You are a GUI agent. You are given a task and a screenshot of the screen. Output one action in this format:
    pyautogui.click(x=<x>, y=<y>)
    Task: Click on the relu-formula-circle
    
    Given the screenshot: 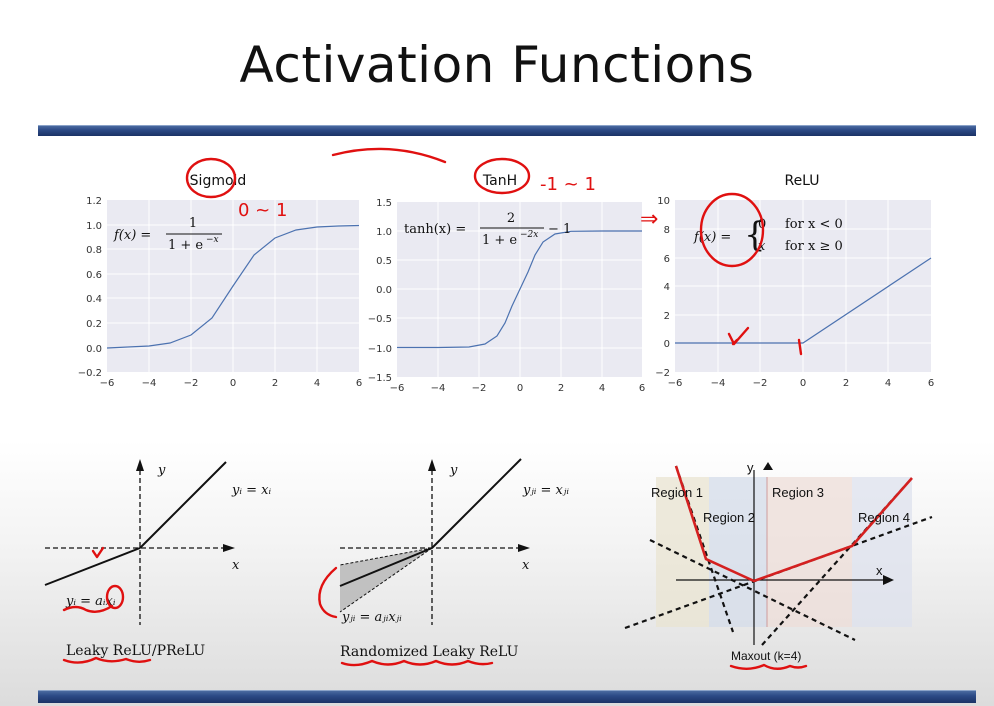 What is the action you would take?
    pyautogui.click(x=732, y=230)
    